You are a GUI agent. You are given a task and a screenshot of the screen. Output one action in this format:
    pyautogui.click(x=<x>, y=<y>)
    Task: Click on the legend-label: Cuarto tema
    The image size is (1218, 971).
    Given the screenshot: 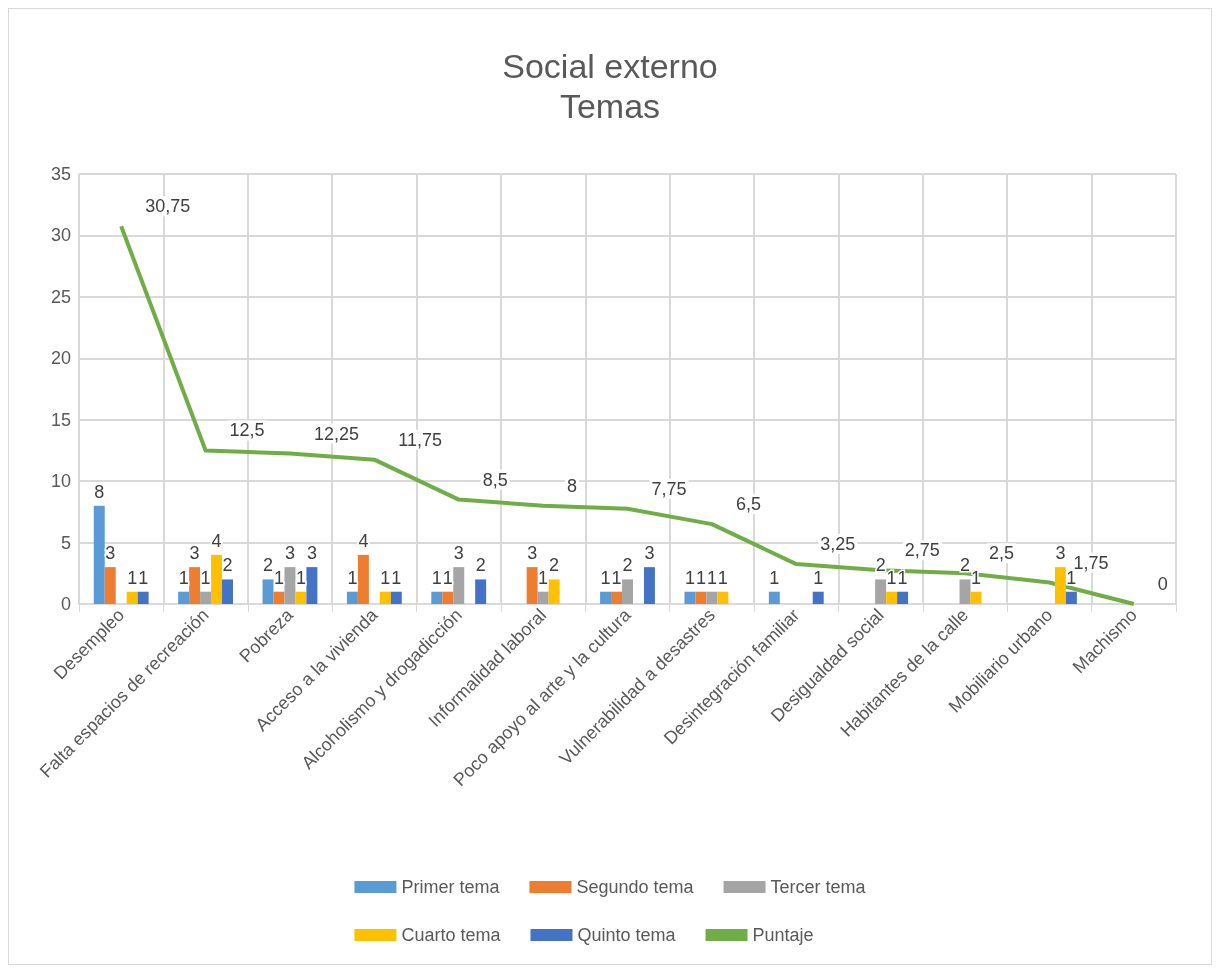 What is the action you would take?
    pyautogui.click(x=451, y=935)
    